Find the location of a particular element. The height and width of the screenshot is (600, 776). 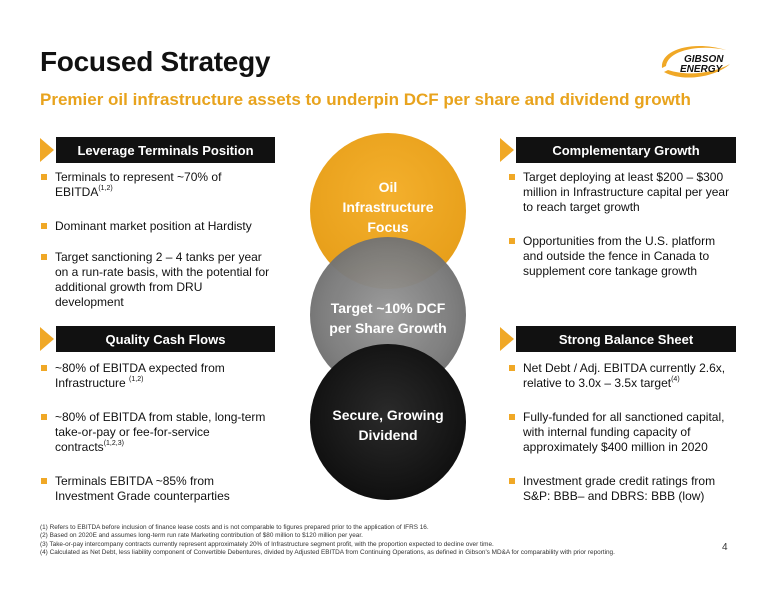

complementary-growth-header: Complementary Growth is located at coordinates (618, 150).